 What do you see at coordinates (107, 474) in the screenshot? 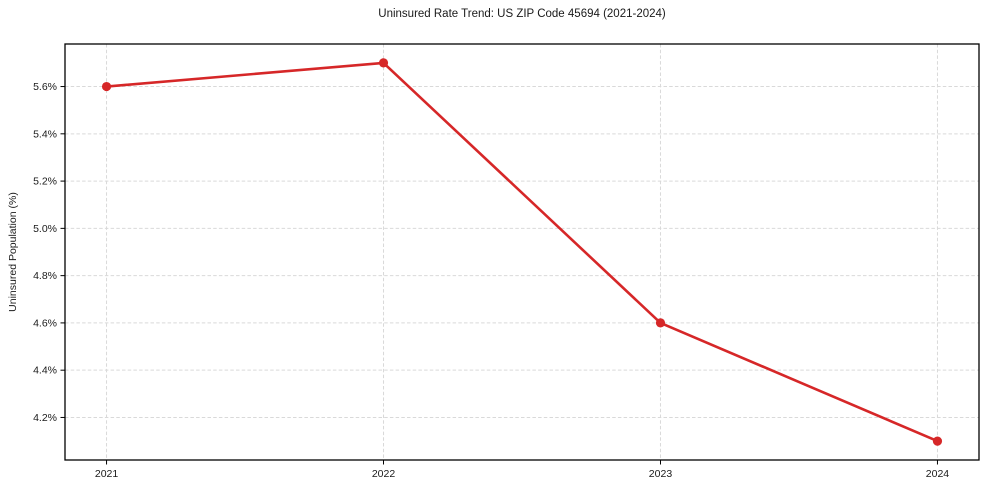
I see `x-tick-label: 2021` at bounding box center [107, 474].